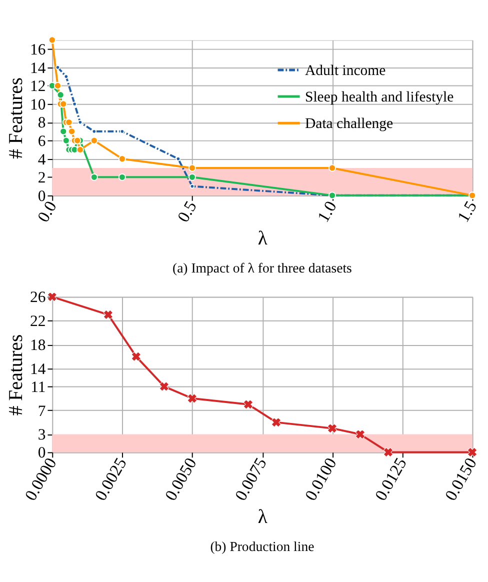 This screenshot has height=582, width=488. What do you see at coordinates (38, 87) in the screenshot?
I see `y-tick-label: 12` at bounding box center [38, 87].